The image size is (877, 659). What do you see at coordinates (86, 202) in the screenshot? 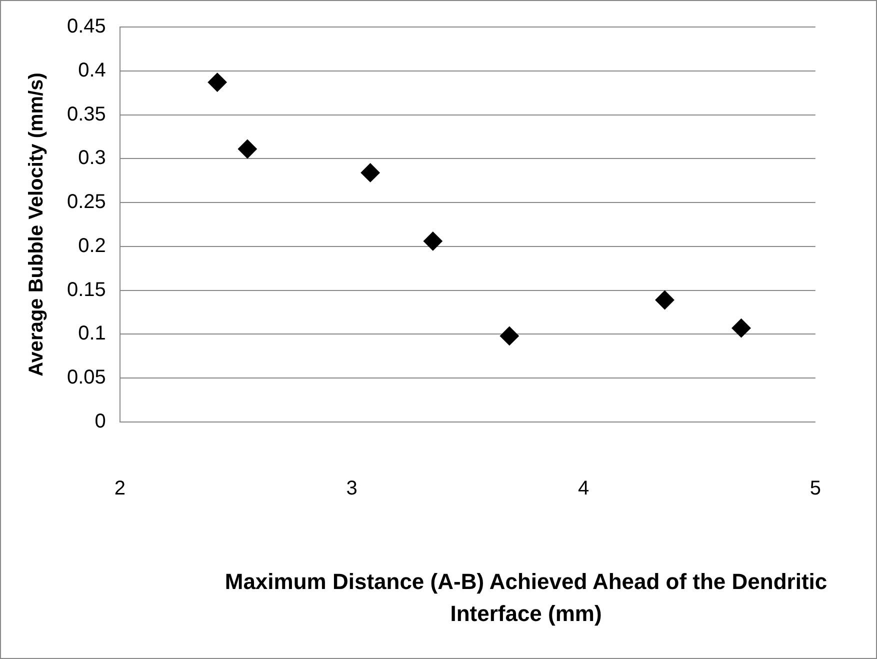
I see `y-tick-label: 0.25` at bounding box center [86, 202].